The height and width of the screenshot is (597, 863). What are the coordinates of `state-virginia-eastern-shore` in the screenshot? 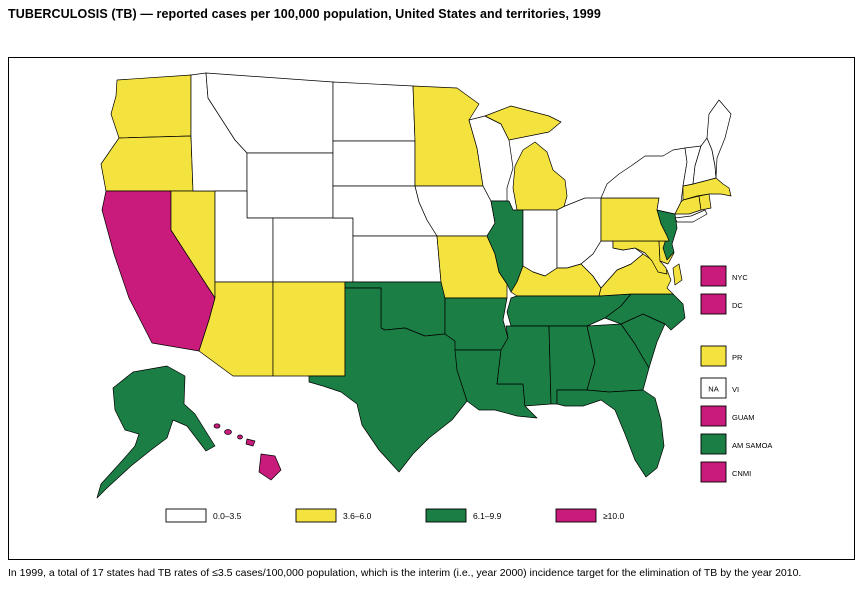 It's located at (677, 274).